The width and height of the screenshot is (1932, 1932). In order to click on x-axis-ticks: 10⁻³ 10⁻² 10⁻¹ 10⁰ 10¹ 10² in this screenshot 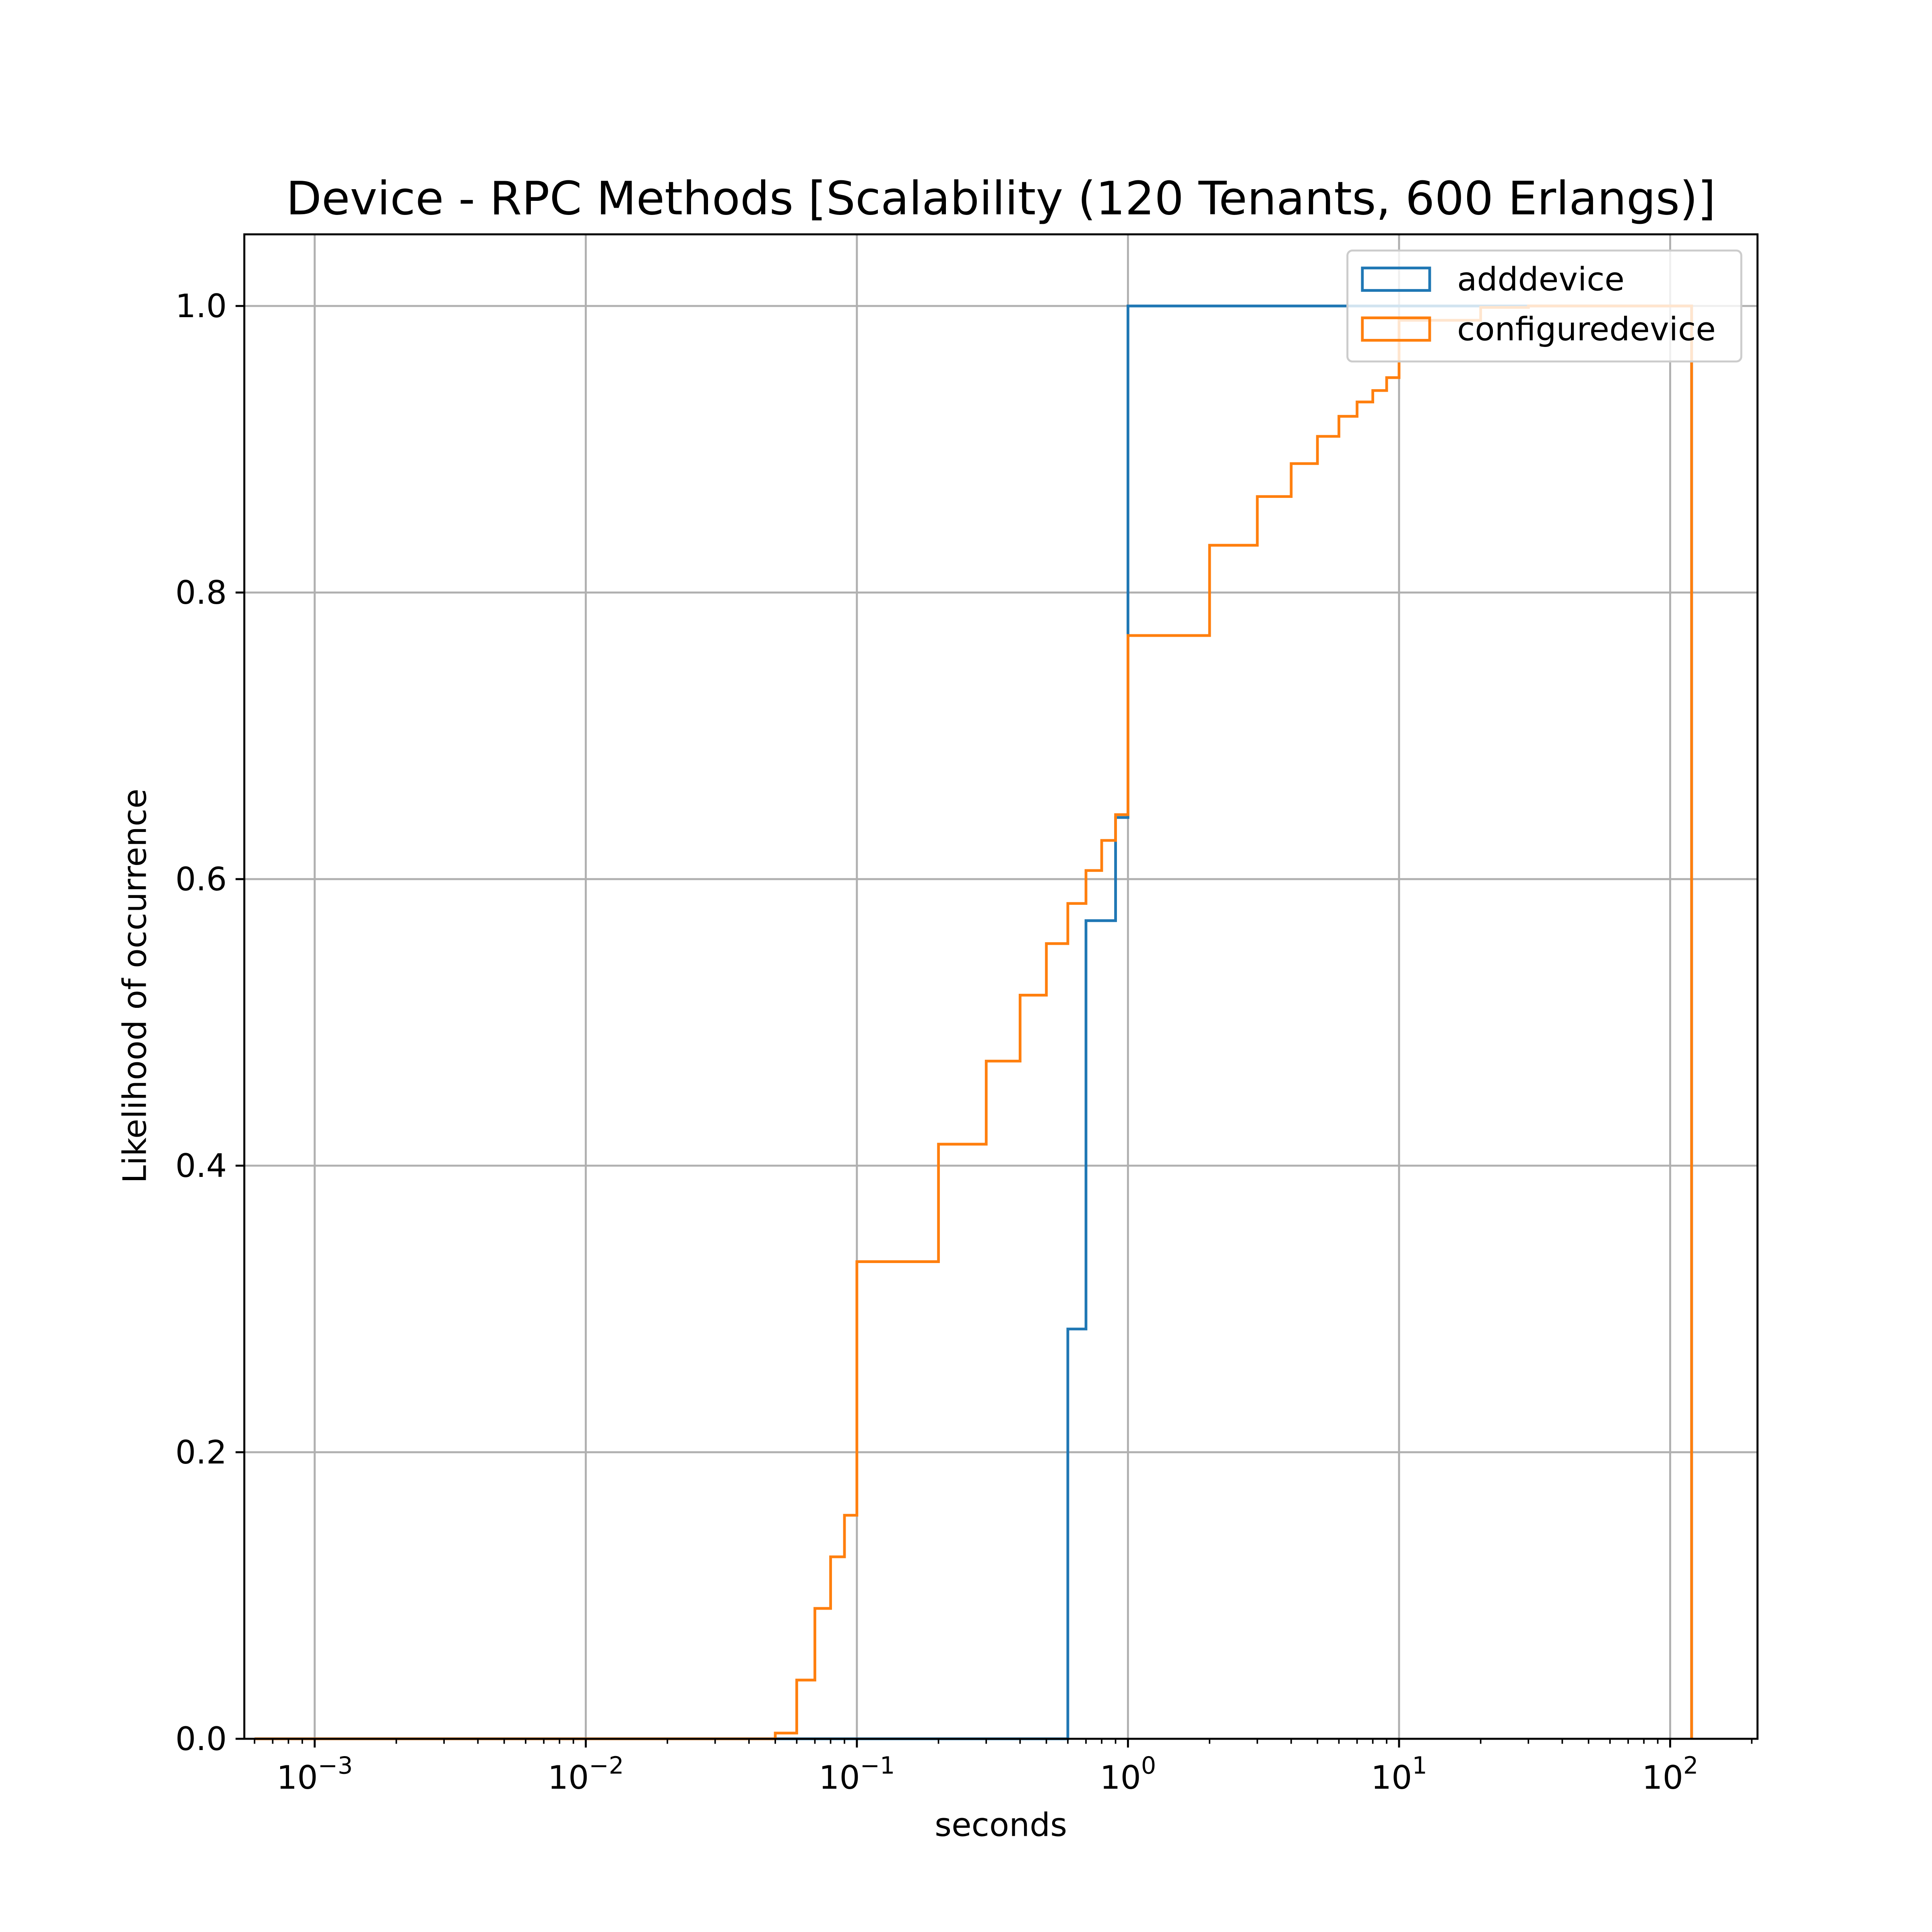, I will do `click(1003, 1768)`.